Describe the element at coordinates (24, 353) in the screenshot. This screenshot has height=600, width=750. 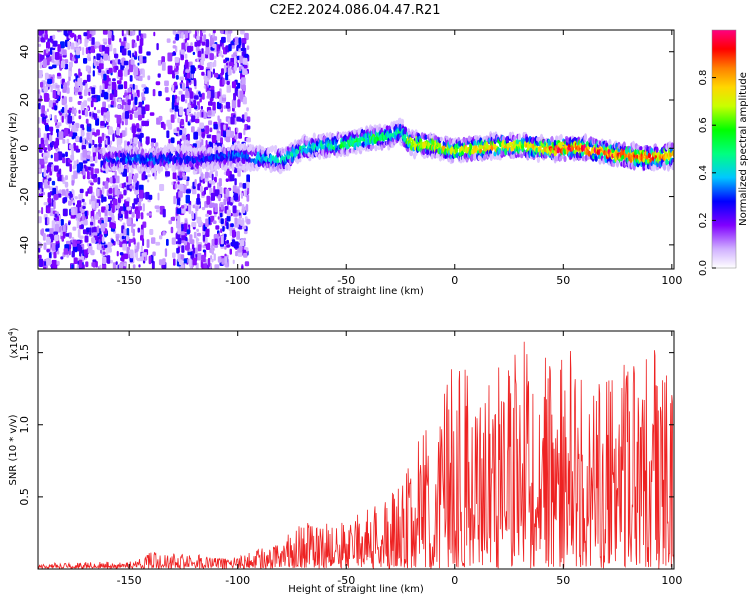
I see `snr-y-tick-label: 1.5` at that location.